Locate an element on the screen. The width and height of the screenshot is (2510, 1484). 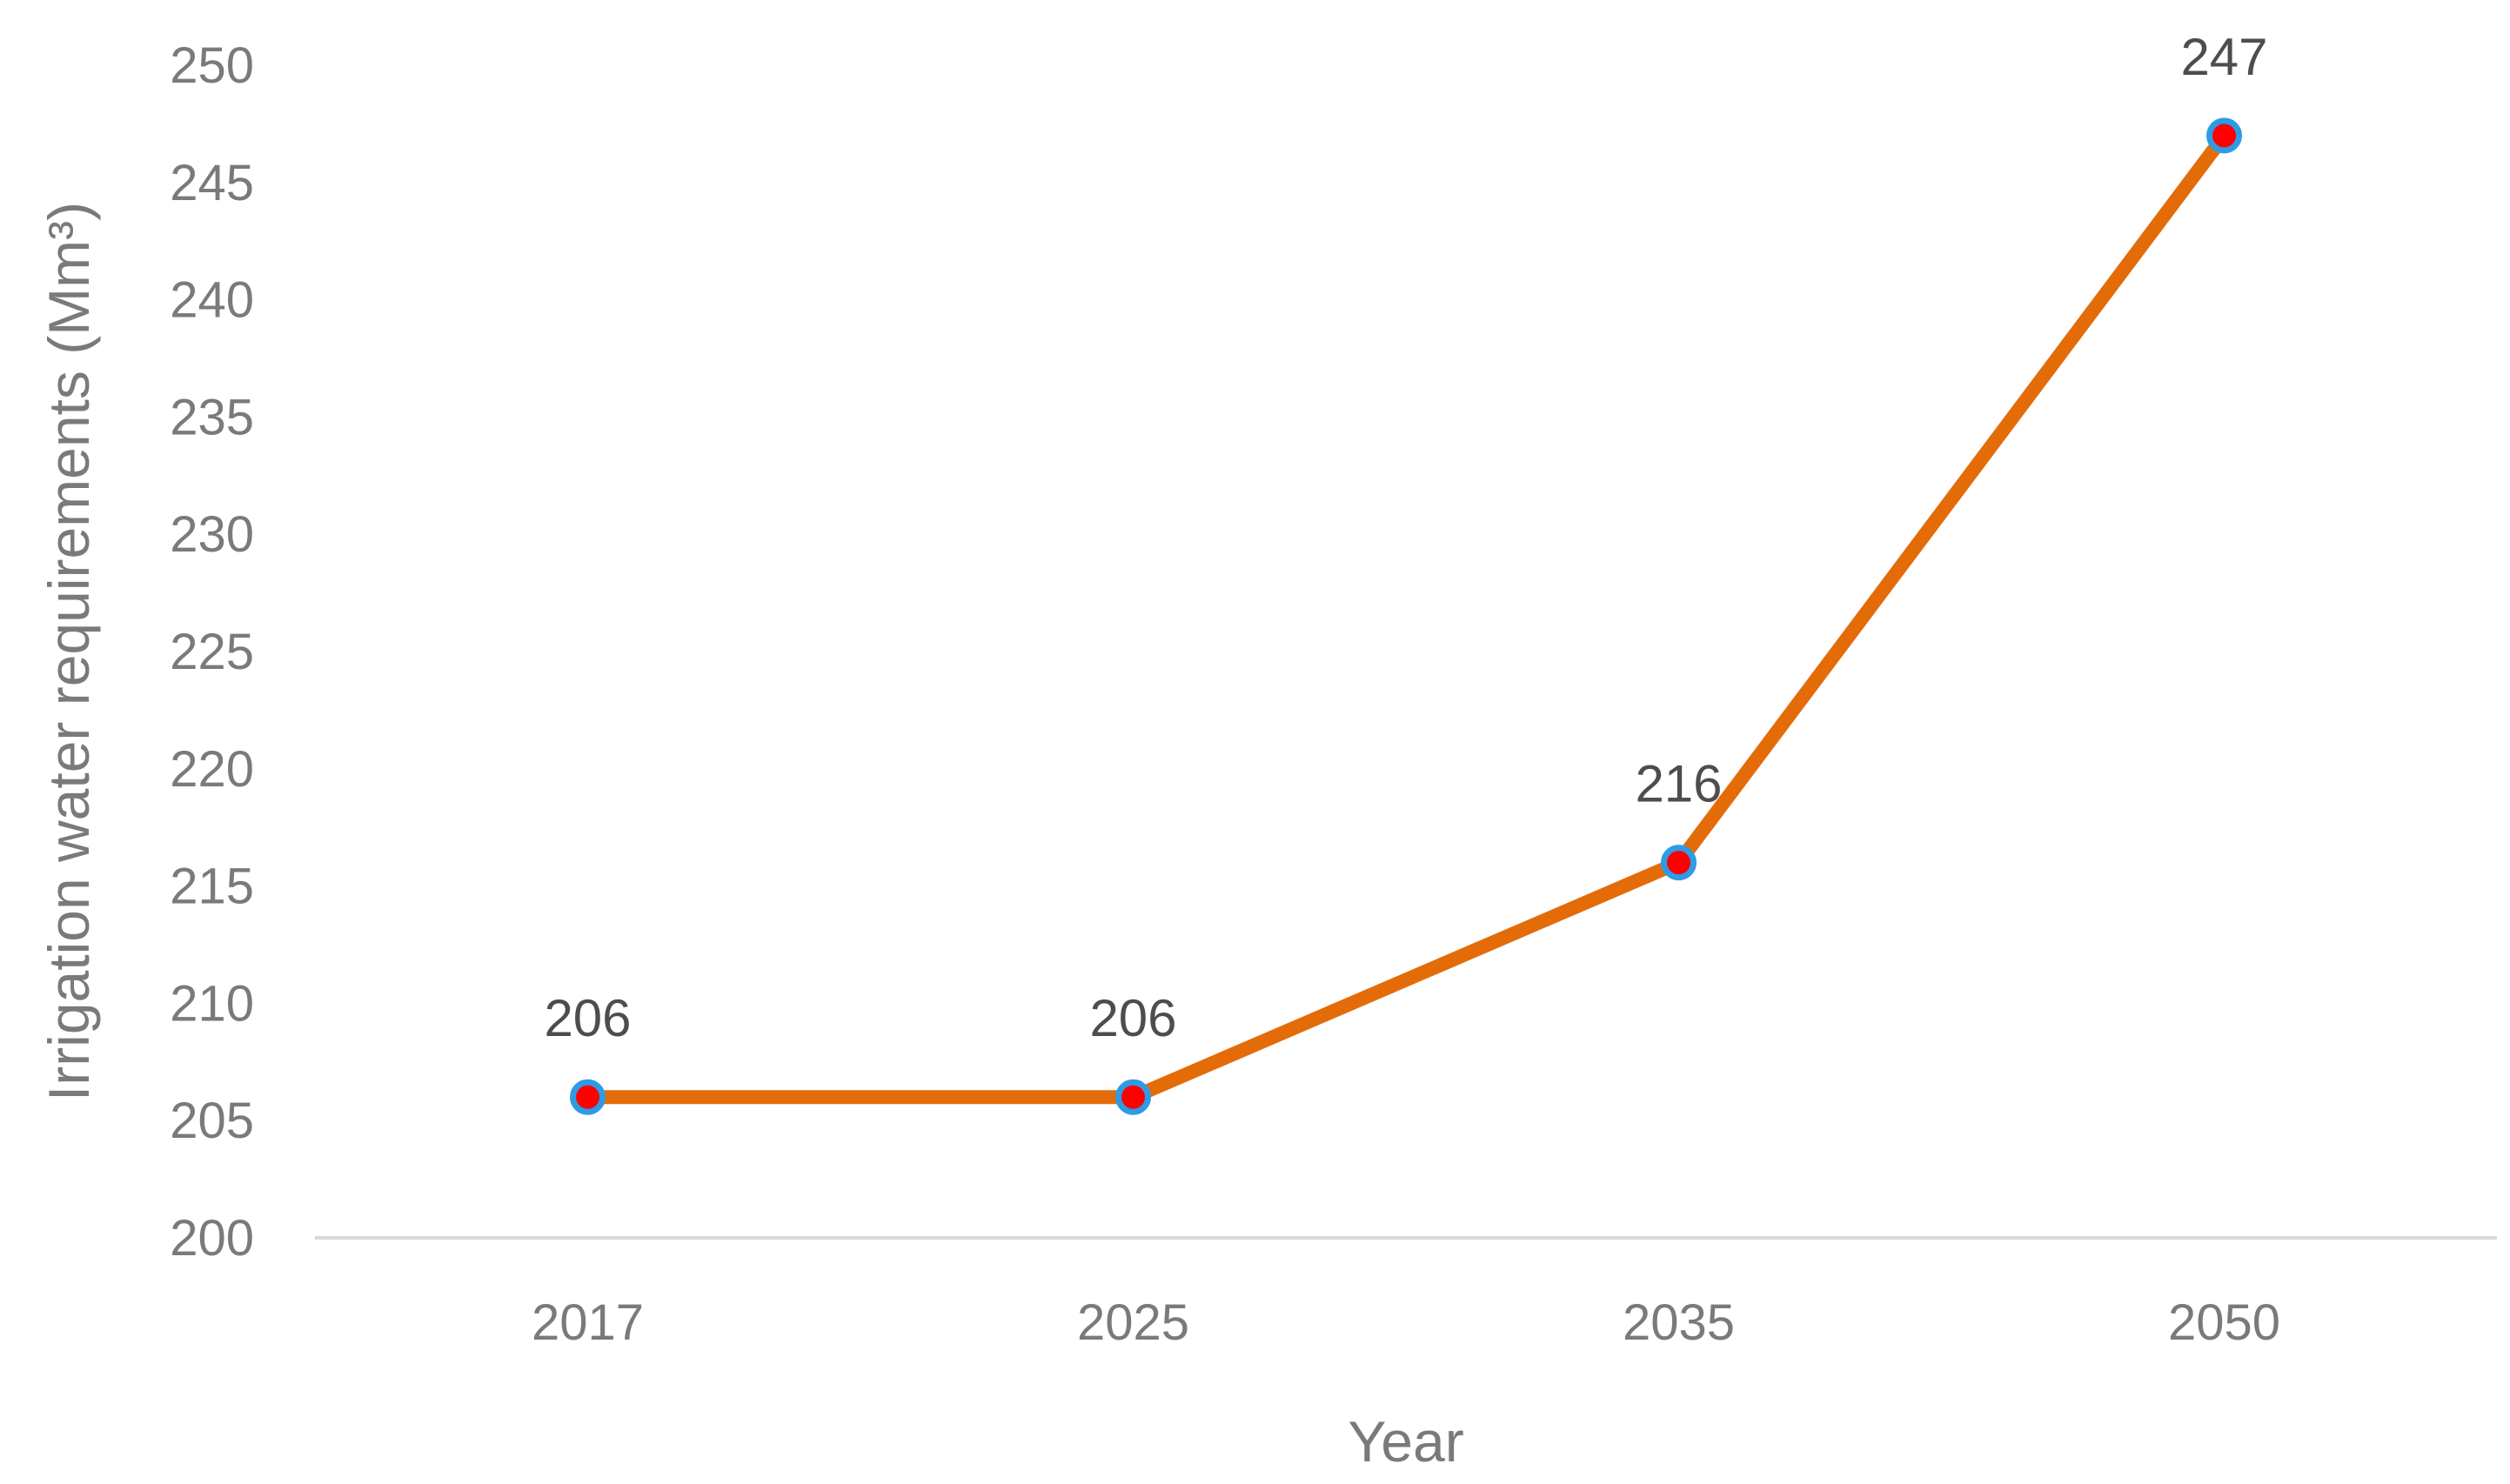
y-tick-label: 210 is located at coordinates (212, 1003).